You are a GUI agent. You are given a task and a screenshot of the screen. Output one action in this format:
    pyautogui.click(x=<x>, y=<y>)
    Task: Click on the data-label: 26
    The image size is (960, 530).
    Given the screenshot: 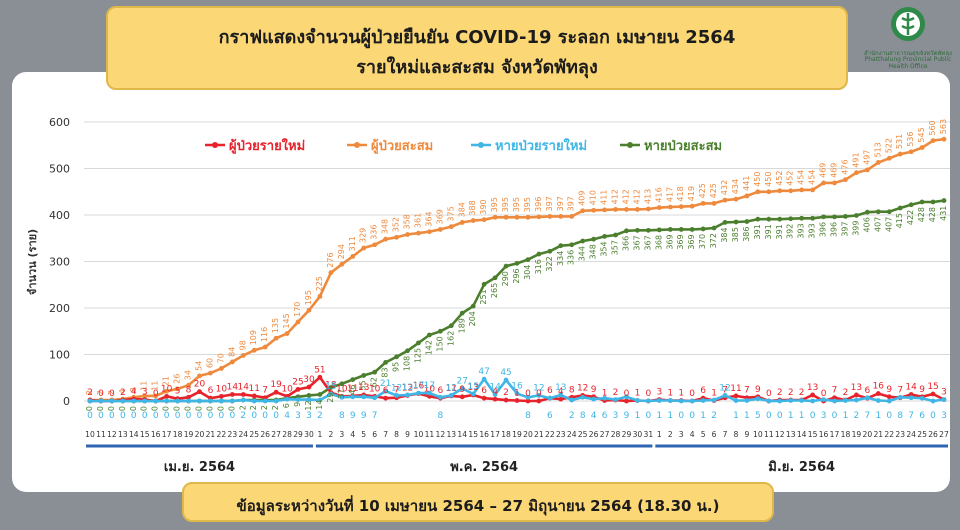 What is the action you would take?
    pyautogui.click(x=177, y=379)
    